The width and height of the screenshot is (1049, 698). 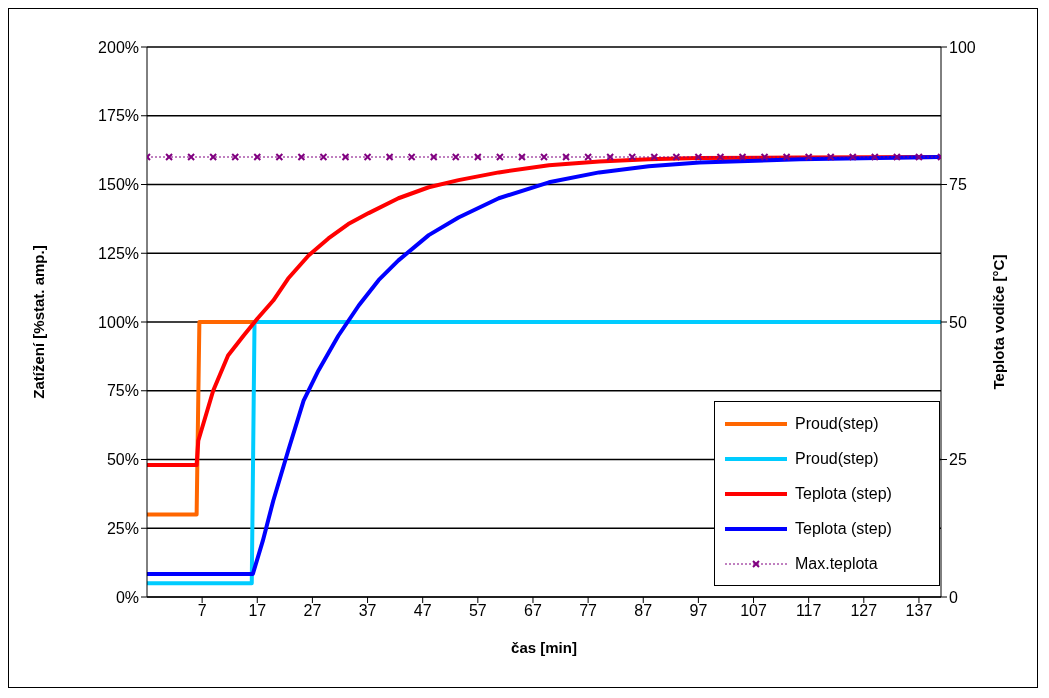 I want to click on x-tick-label: 57, so click(x=477, y=611).